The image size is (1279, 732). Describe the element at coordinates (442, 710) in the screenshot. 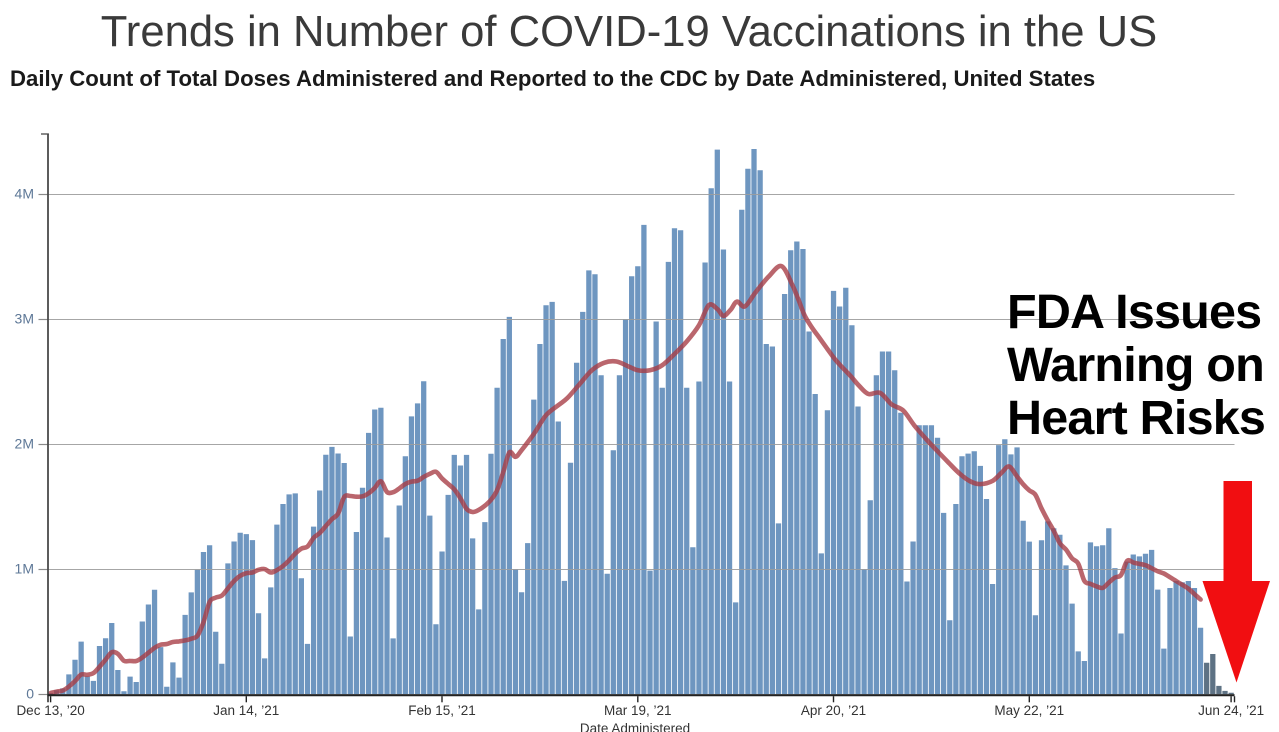

I see `svg-text: Feb 15, ’21` at that location.